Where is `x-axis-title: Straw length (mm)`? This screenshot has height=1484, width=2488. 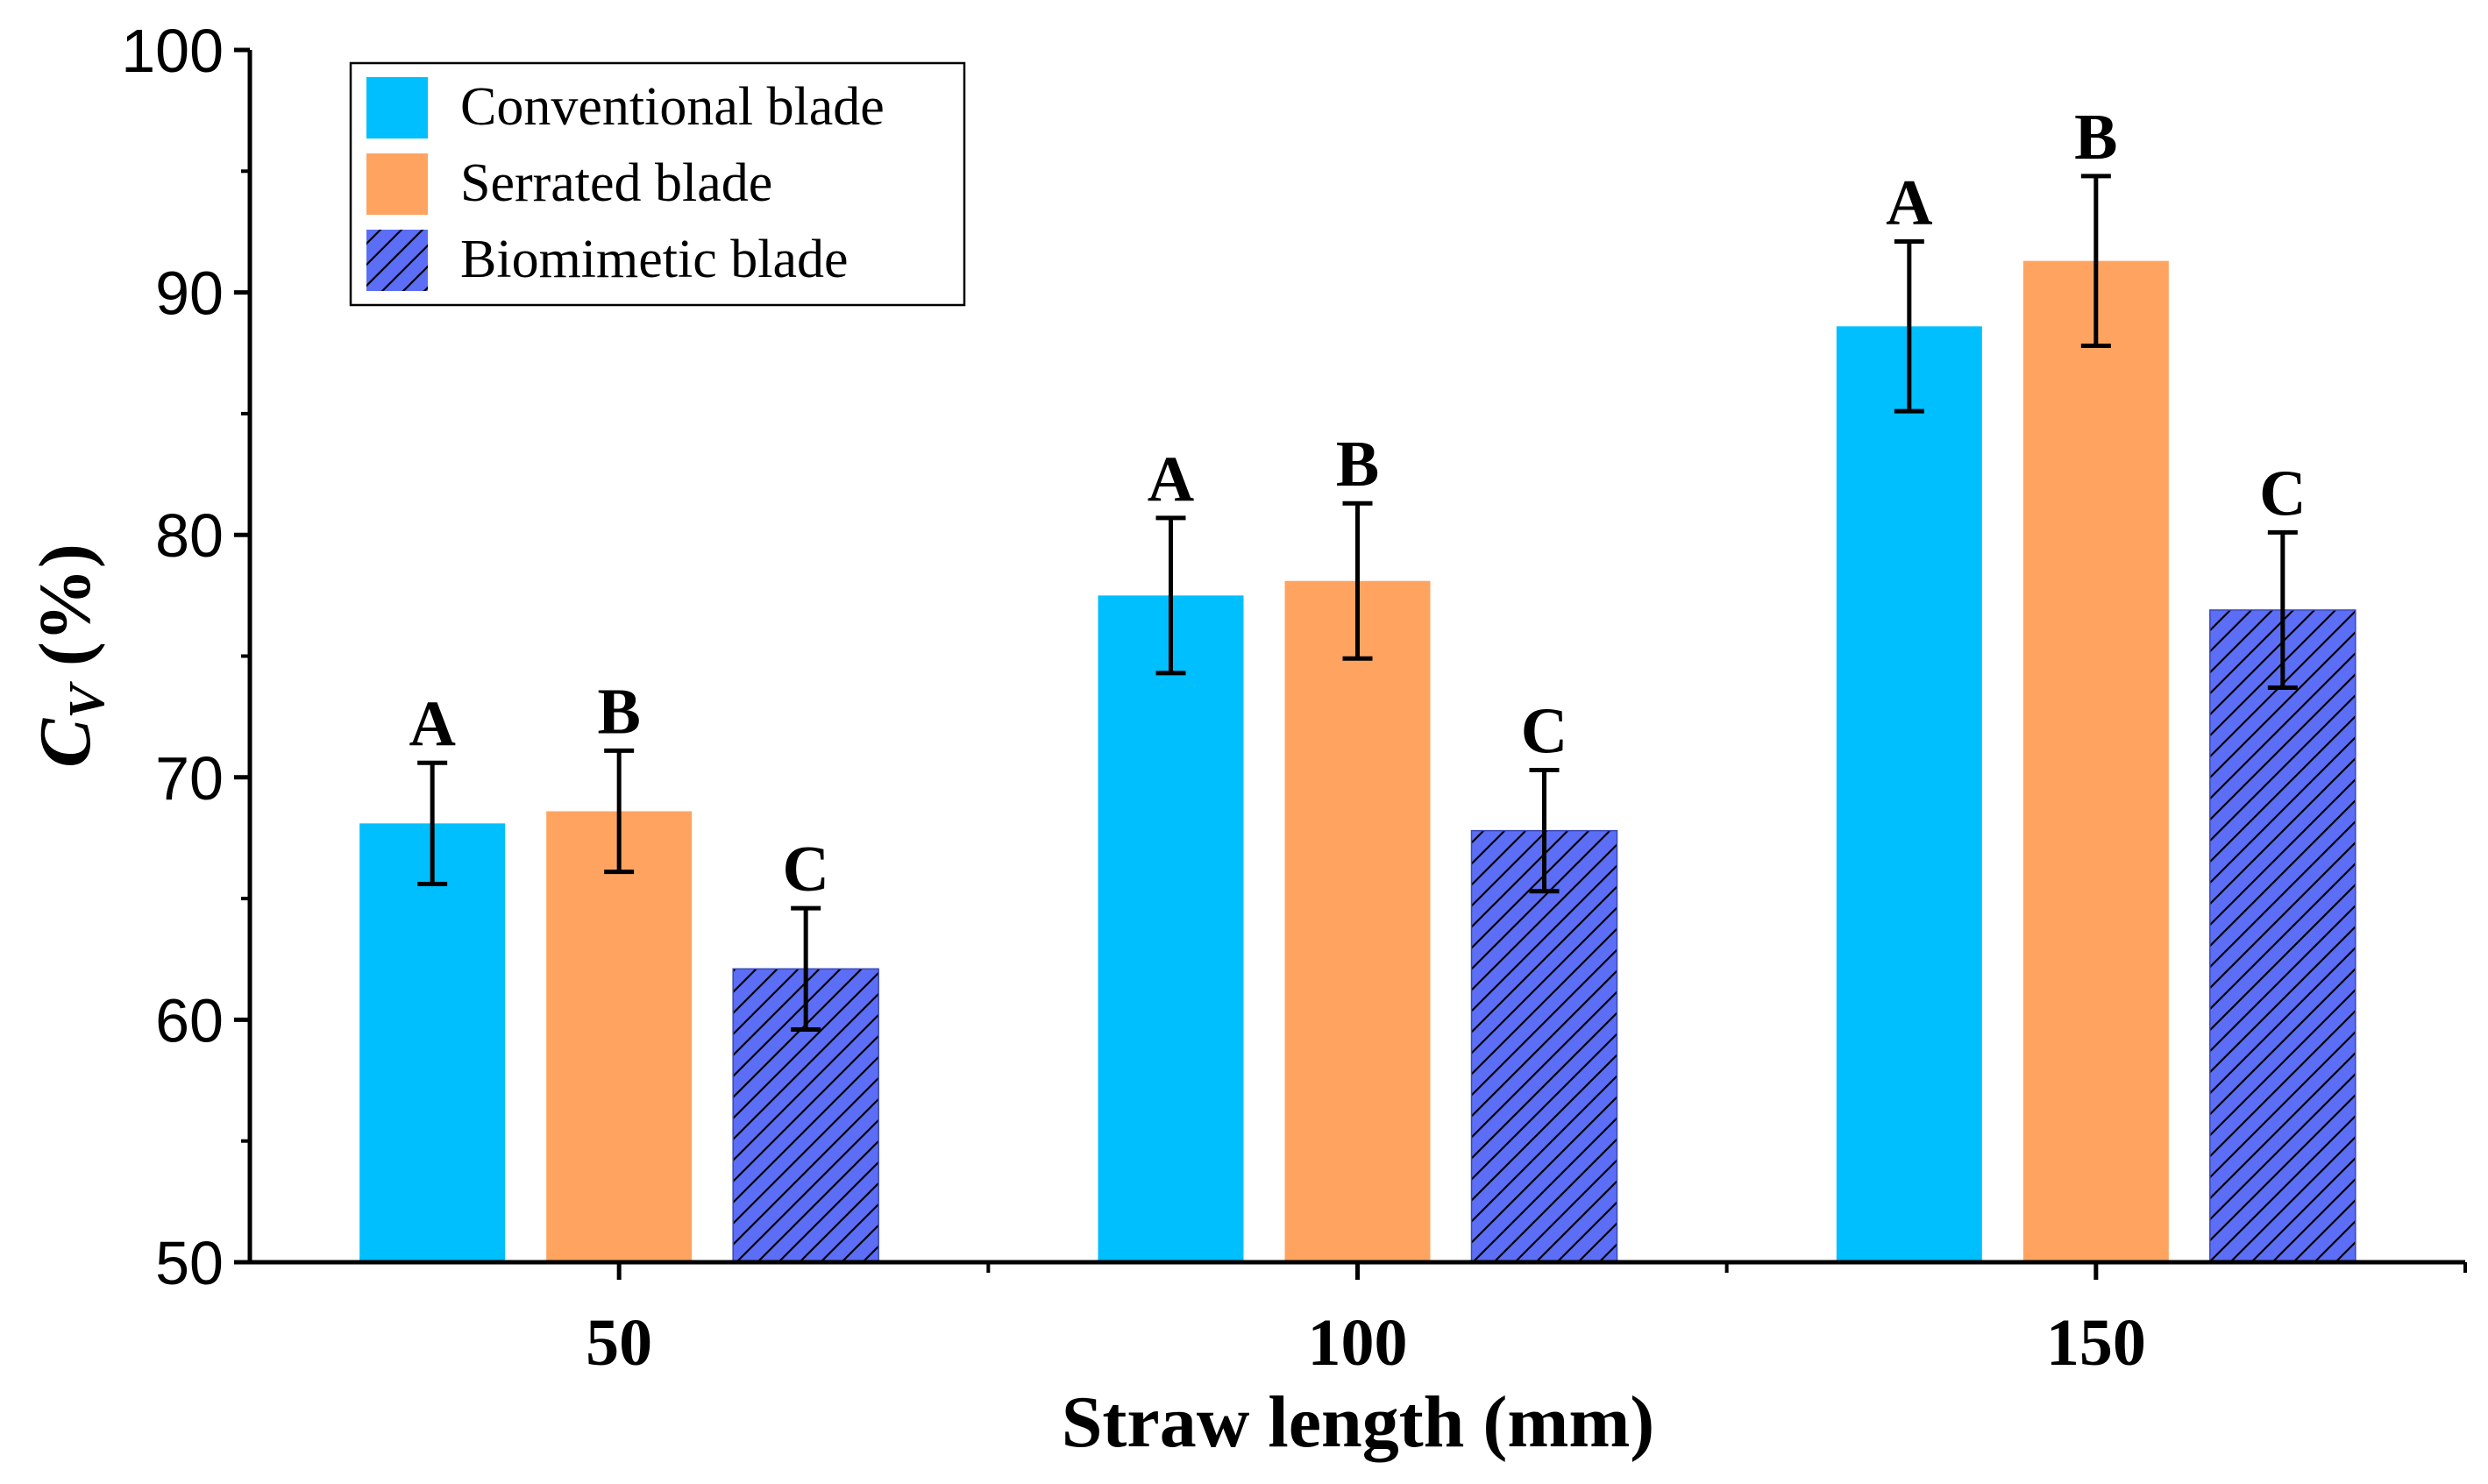 x-axis-title: Straw length (mm) is located at coordinates (1358, 1422).